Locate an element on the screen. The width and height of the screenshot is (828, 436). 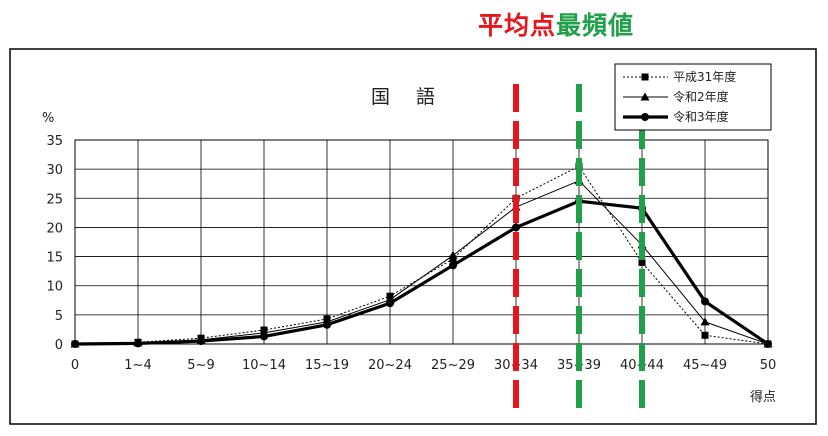
y-tick-label: 15 is located at coordinates (54, 258).